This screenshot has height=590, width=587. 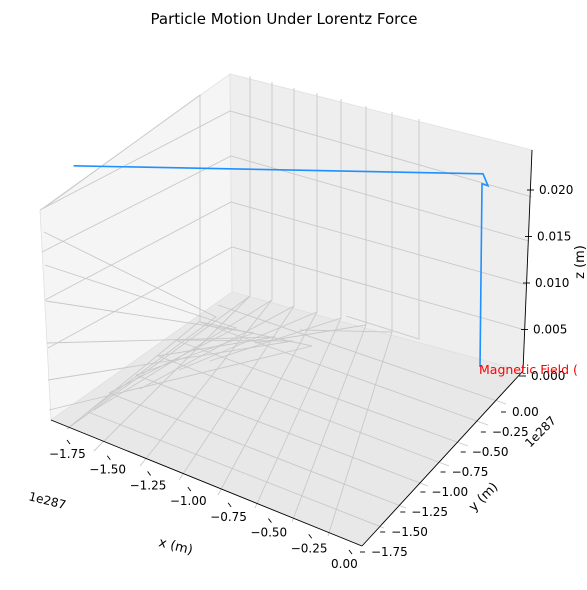 What do you see at coordinates (107, 470) in the screenshot?
I see `x-tick-label: −1.50` at bounding box center [107, 470].